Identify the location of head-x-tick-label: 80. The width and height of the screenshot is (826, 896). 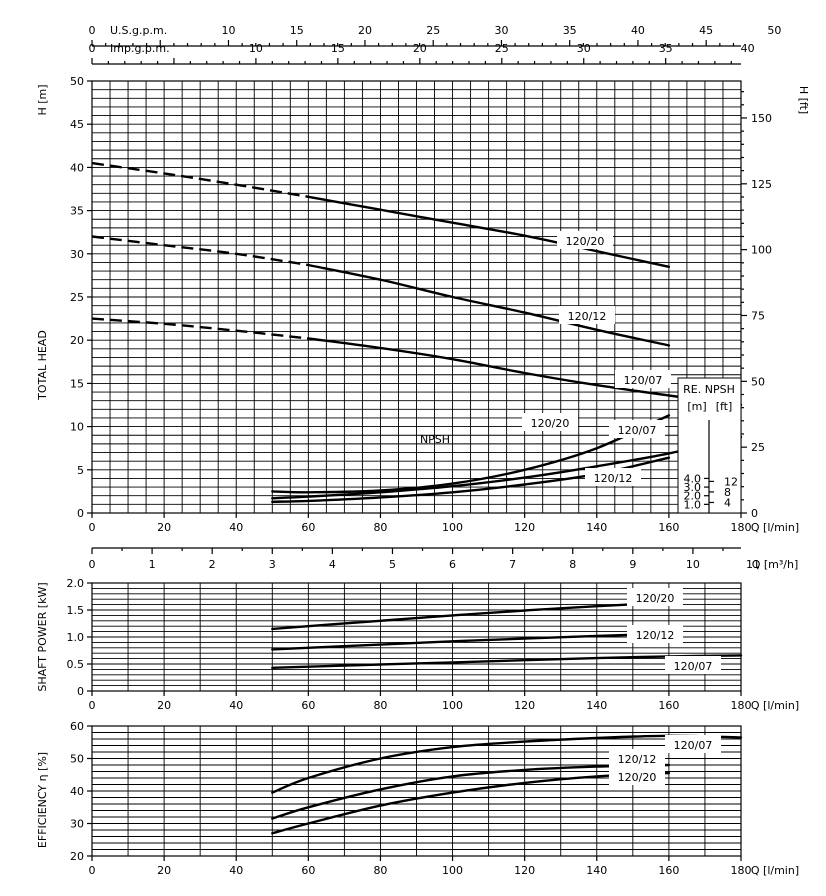
(380, 527).